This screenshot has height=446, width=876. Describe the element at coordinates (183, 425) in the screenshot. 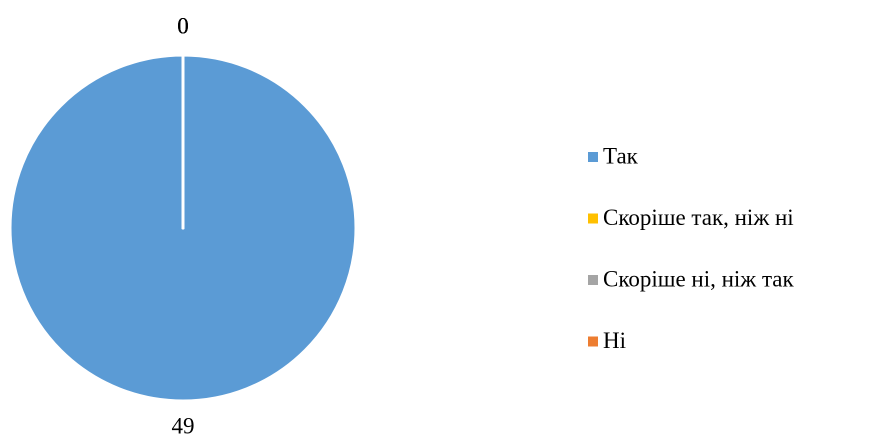

I see `data-label: 49` at that location.